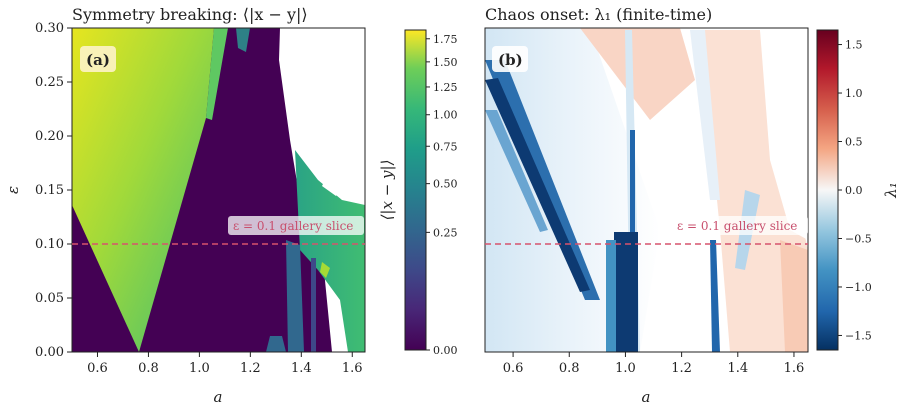 The width and height of the screenshot is (900, 410). I want to click on panel-a-xtick-label: 1.4, so click(301, 368).